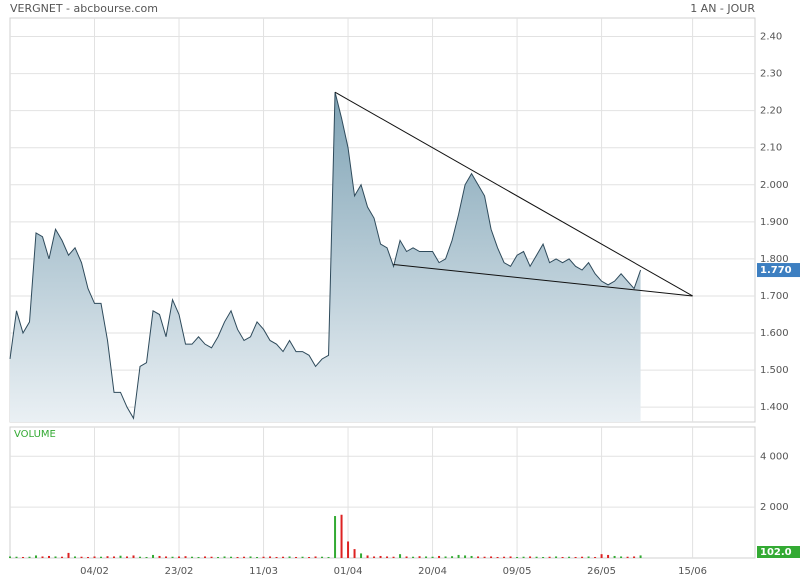 The width and height of the screenshot is (800, 580). What do you see at coordinates (774, 222) in the screenshot?
I see `y-tick-label: 1.900` at bounding box center [774, 222].